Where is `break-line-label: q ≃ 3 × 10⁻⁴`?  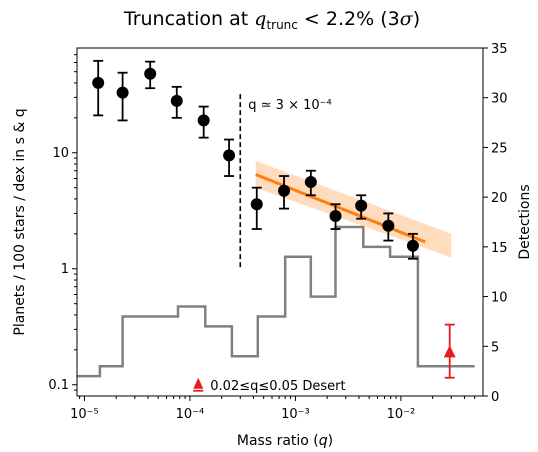 break-line-label: q ≃ 3 × 10⁻⁴ is located at coordinates (289, 105).